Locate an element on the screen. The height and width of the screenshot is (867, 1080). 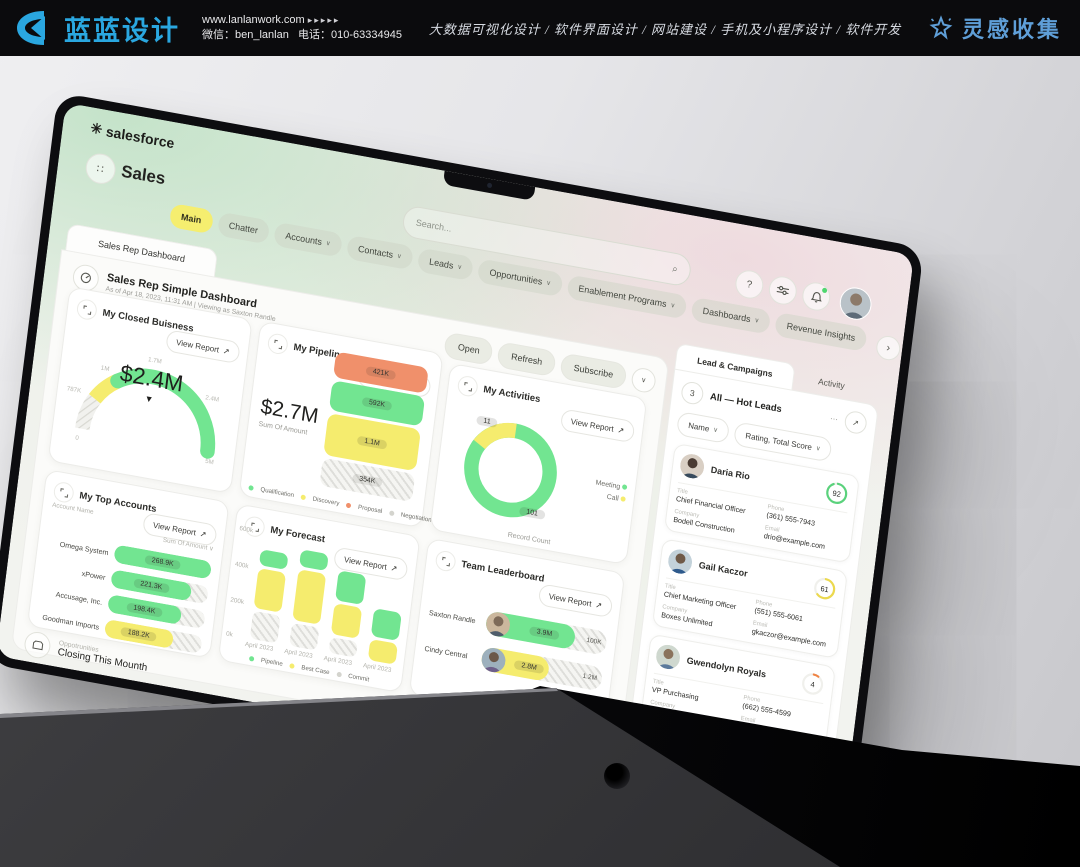
salesforce-star-icon: ✳ is located at coordinates (96, 128).